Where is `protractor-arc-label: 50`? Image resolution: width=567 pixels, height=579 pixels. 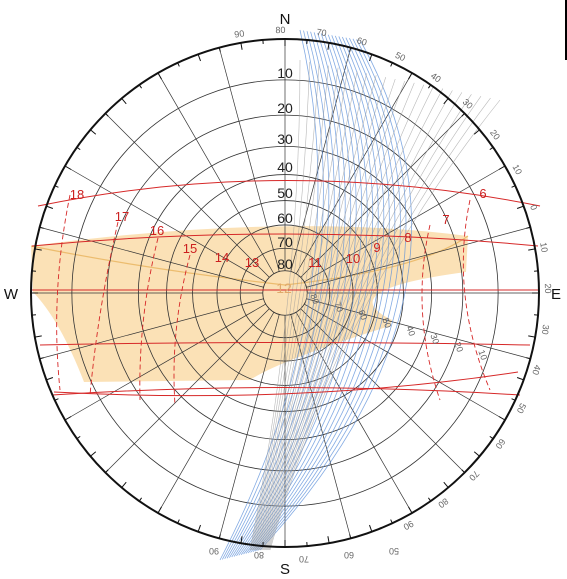
protractor-arc-label: 50 is located at coordinates (521, 408).